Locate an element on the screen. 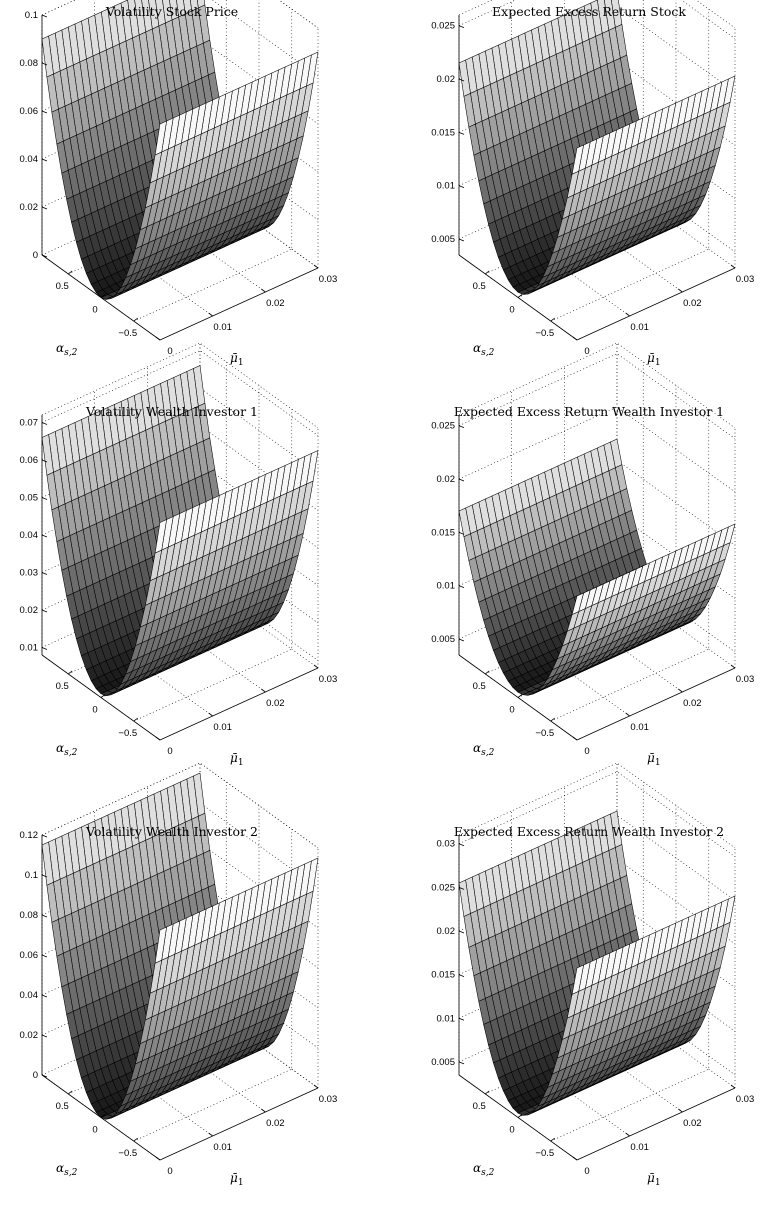  grid-line-z is located at coordinates (597, 396).